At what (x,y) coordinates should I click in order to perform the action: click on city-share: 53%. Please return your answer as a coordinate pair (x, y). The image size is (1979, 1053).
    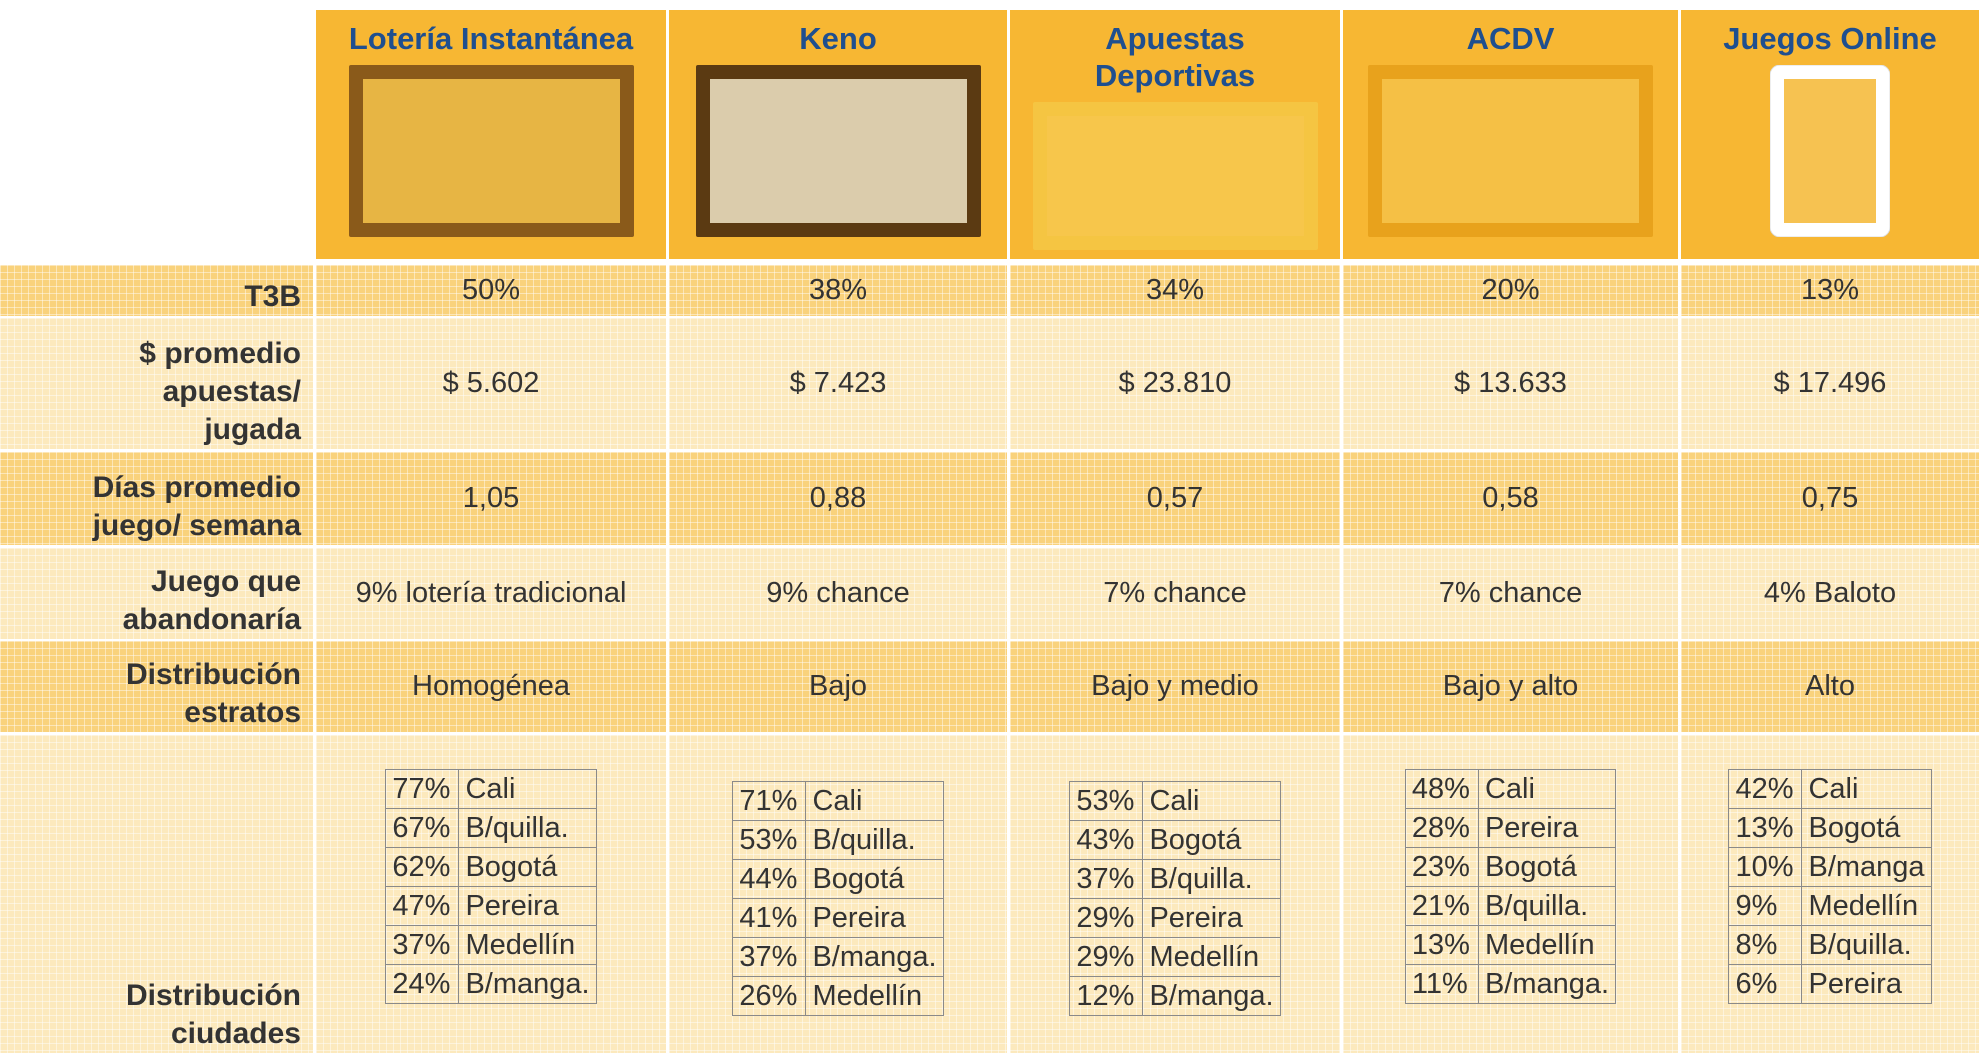
    Looking at the image, I should click on (769, 840).